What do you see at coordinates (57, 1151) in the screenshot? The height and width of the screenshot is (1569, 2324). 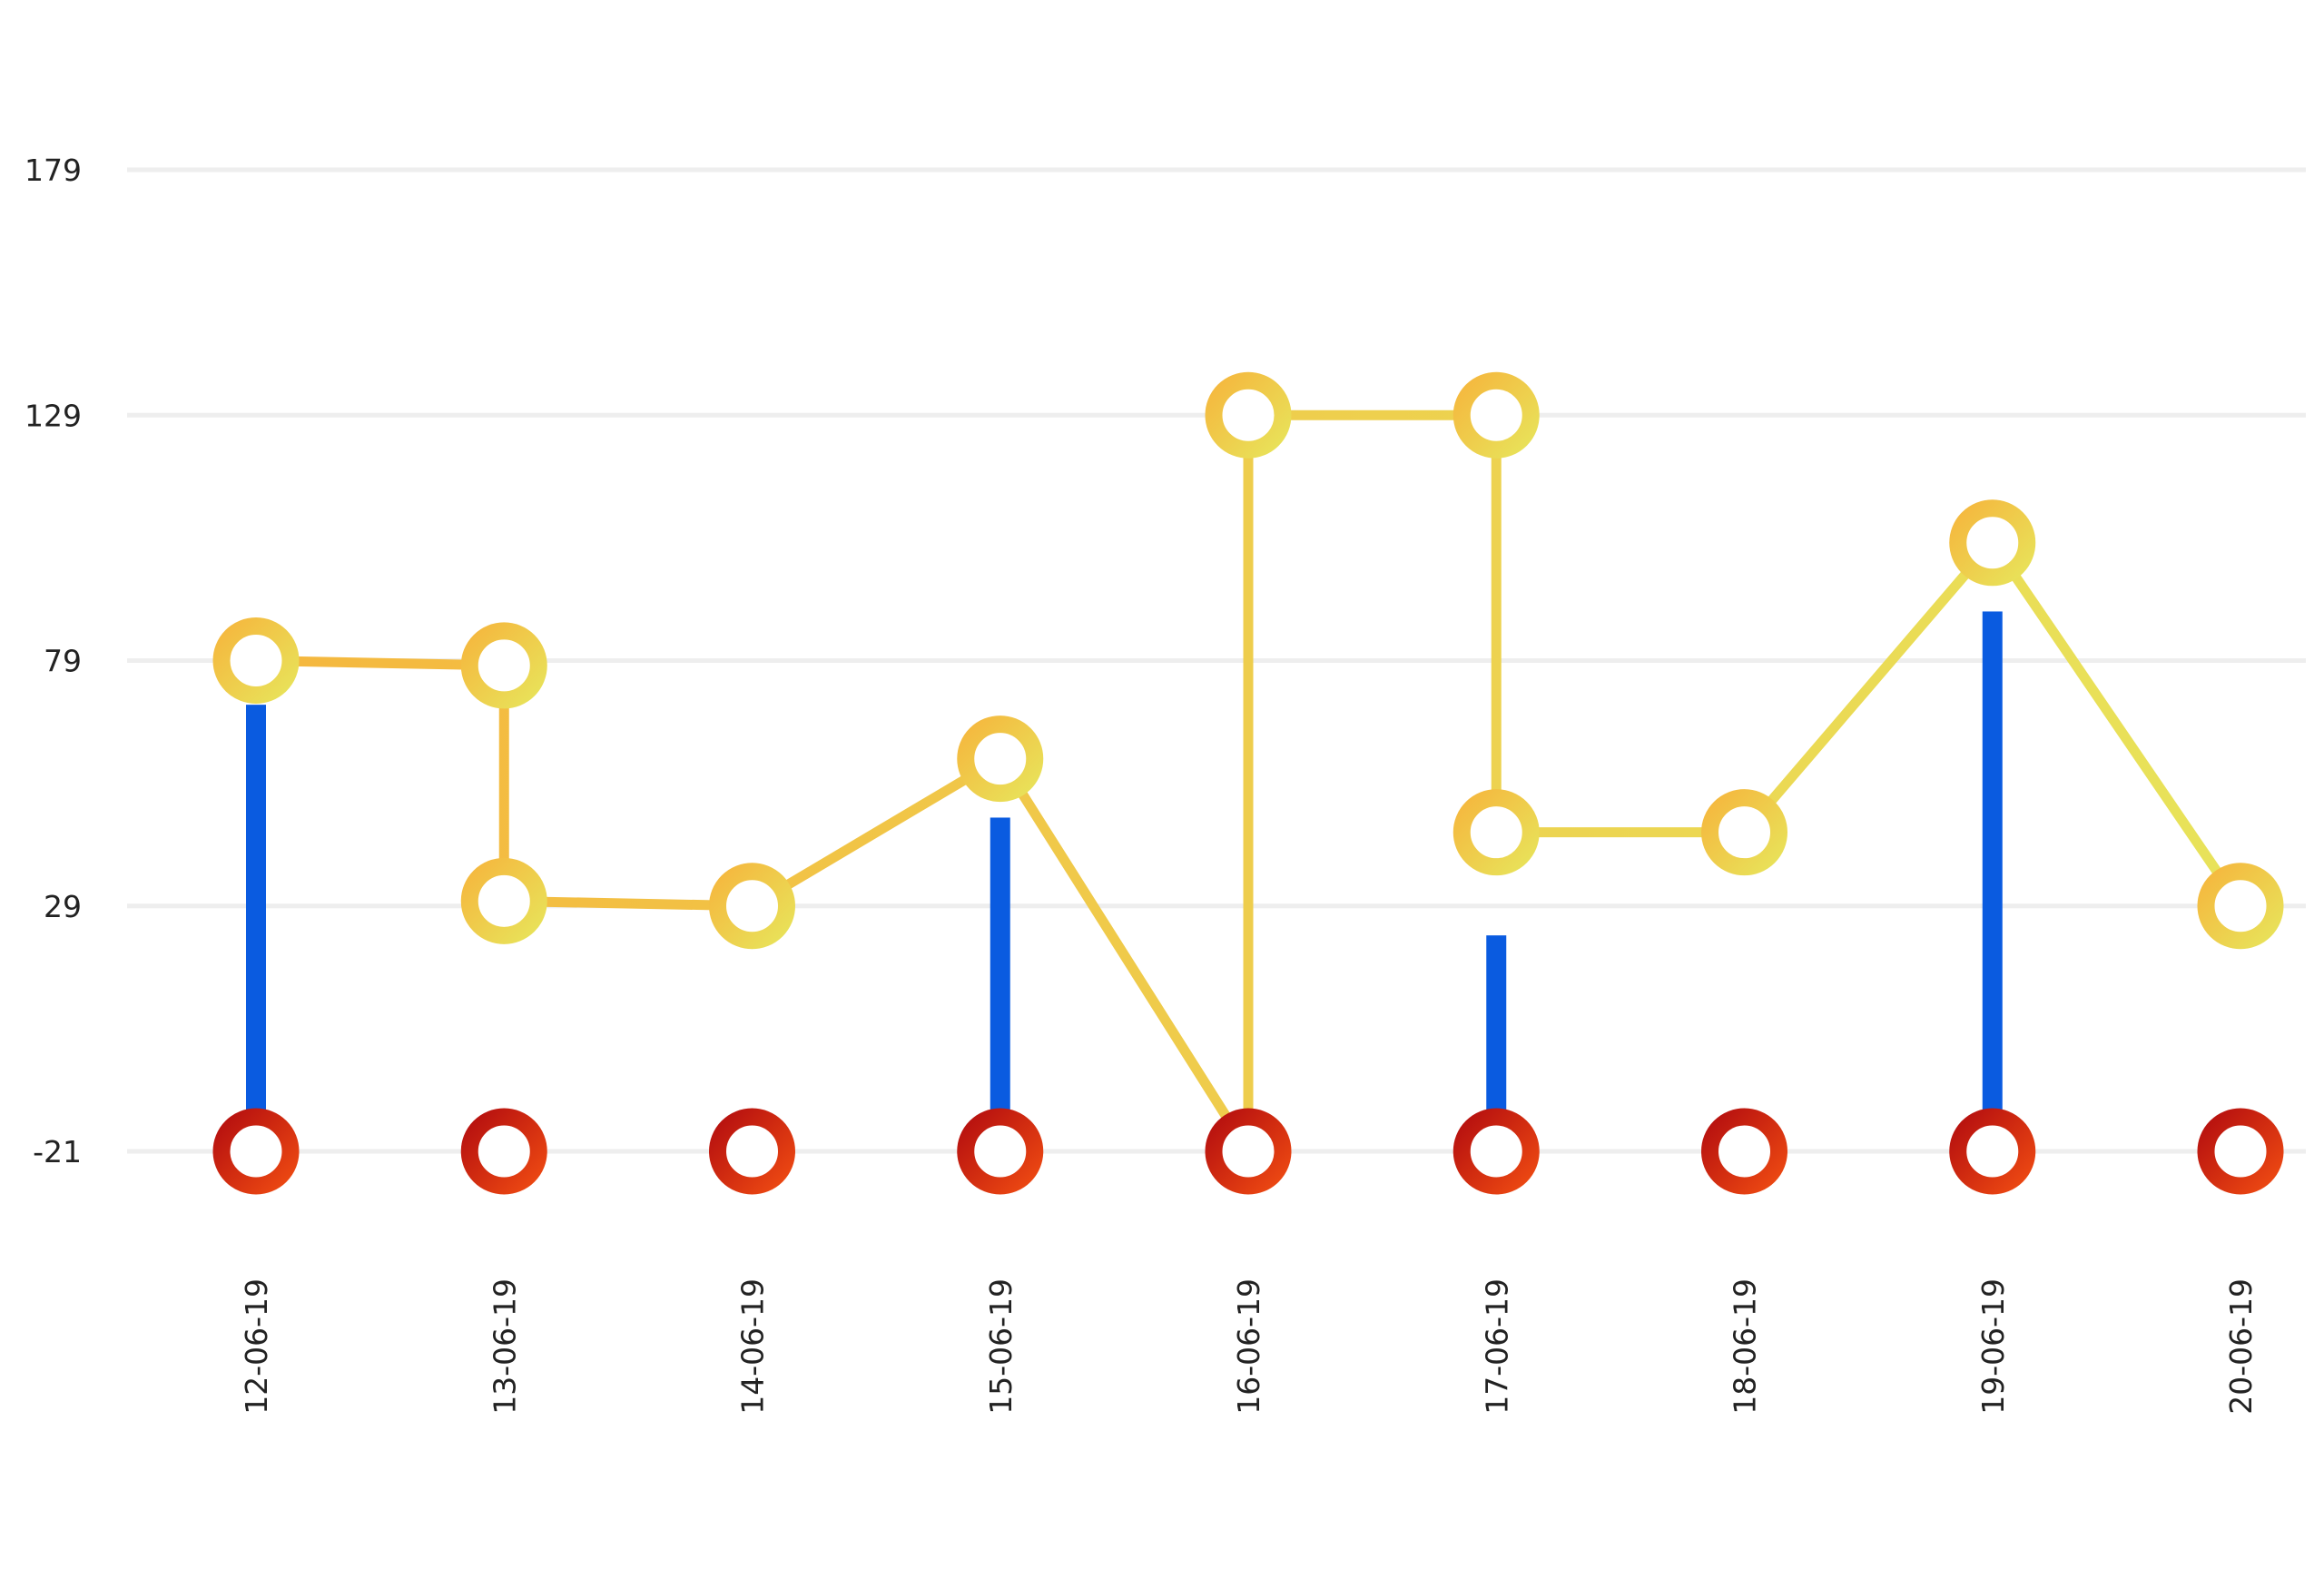 I see `y-tick-label: -21` at bounding box center [57, 1151].